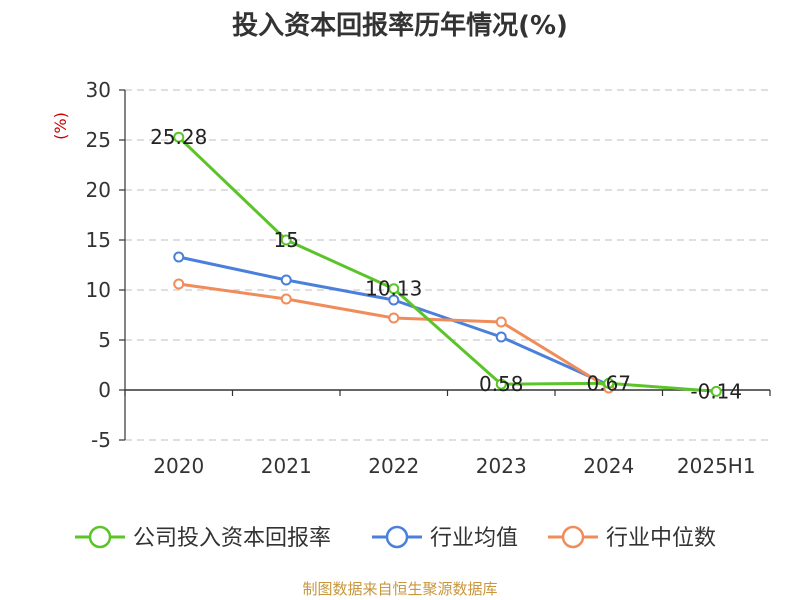  I want to click on data-label: -0.14, so click(716, 391).